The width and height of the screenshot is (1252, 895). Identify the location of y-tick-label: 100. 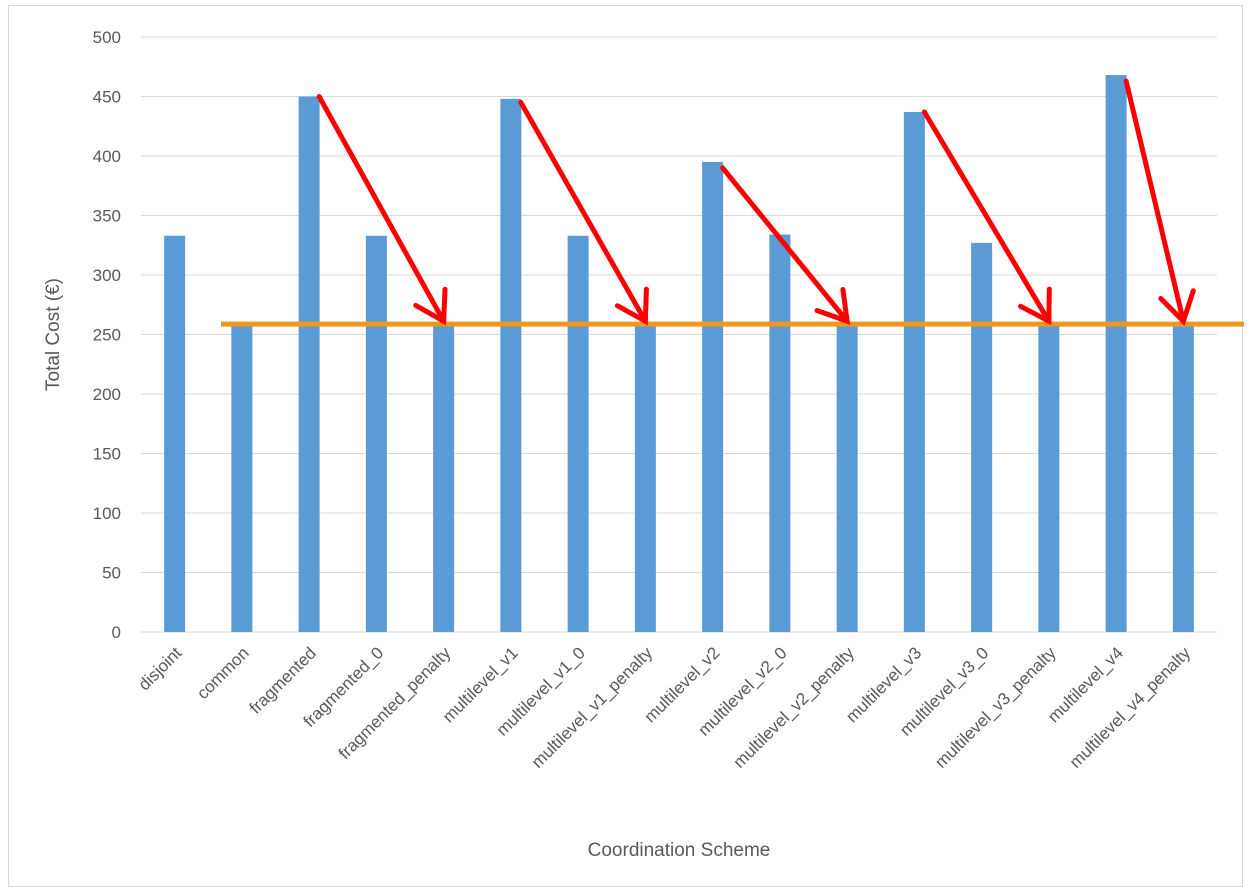
(107, 513).